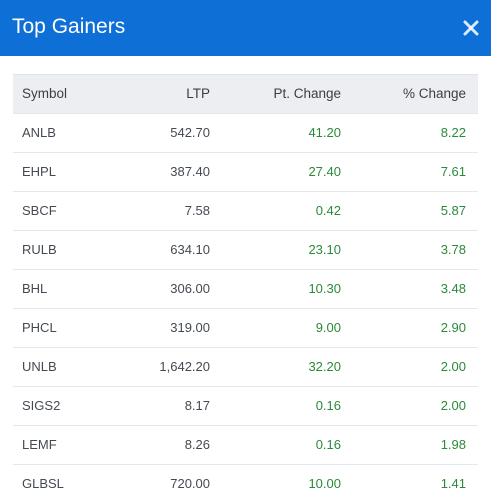  I want to click on modal-title: Top Gainers, so click(69, 26).